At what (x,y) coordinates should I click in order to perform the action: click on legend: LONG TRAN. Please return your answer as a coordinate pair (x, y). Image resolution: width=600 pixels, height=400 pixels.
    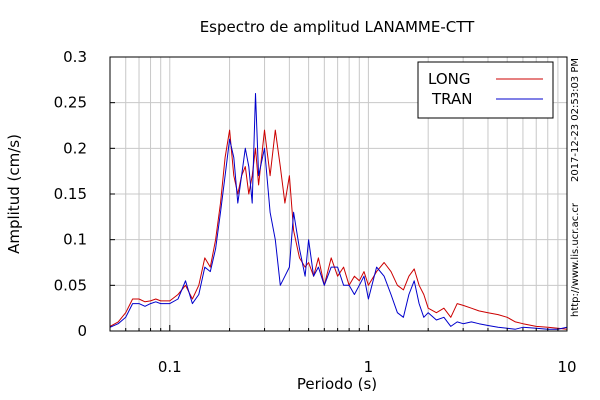
    Looking at the image, I should click on (485, 90).